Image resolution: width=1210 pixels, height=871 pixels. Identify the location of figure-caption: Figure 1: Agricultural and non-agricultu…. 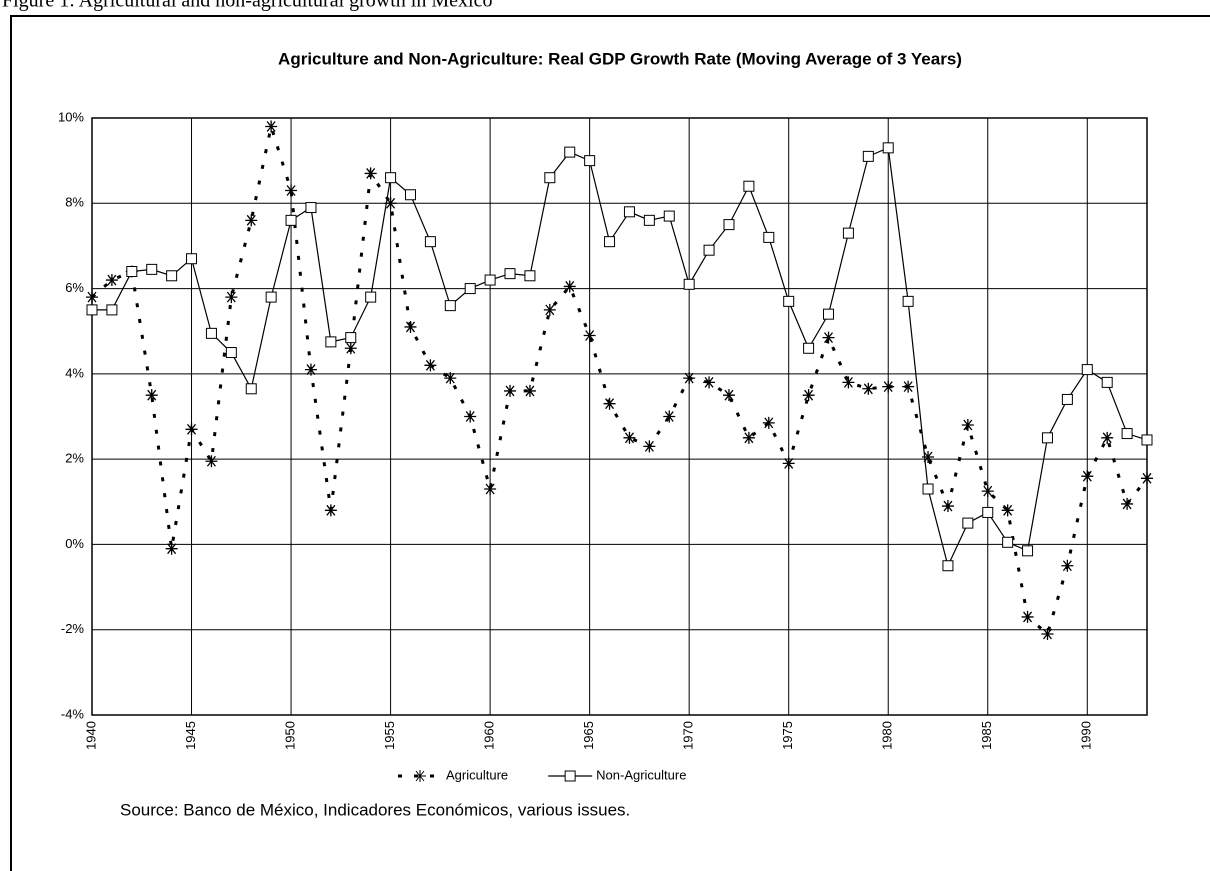
(247, 6).